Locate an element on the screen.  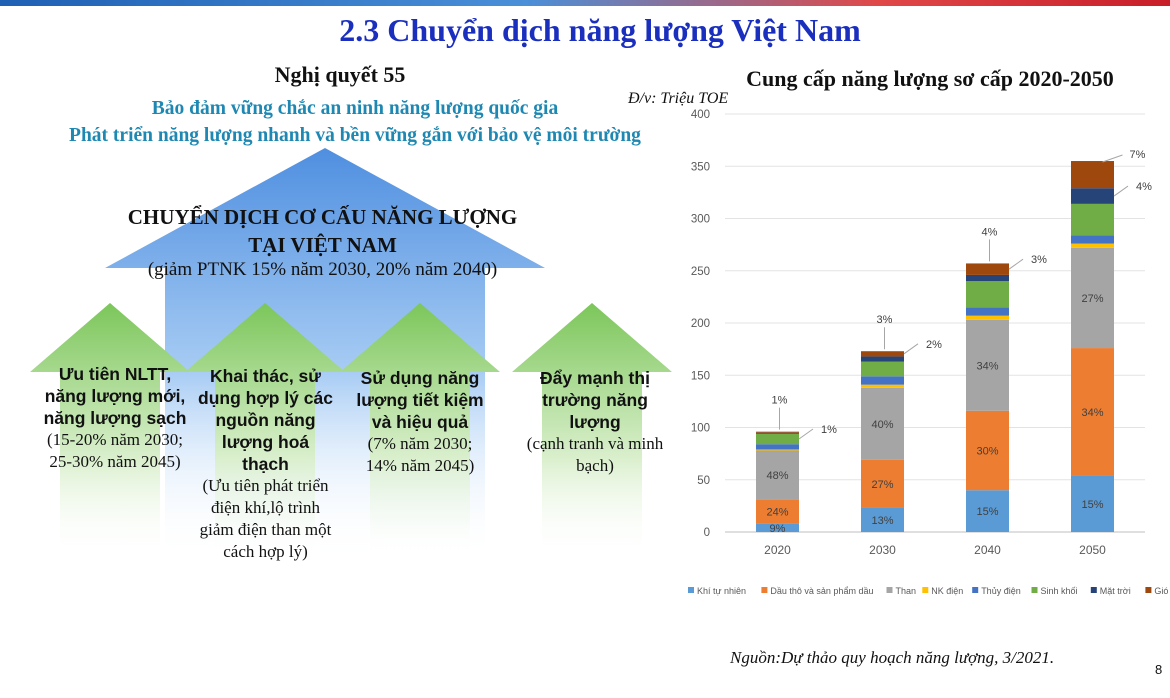
x-tick-label: 2020 is located at coordinates (777, 550).